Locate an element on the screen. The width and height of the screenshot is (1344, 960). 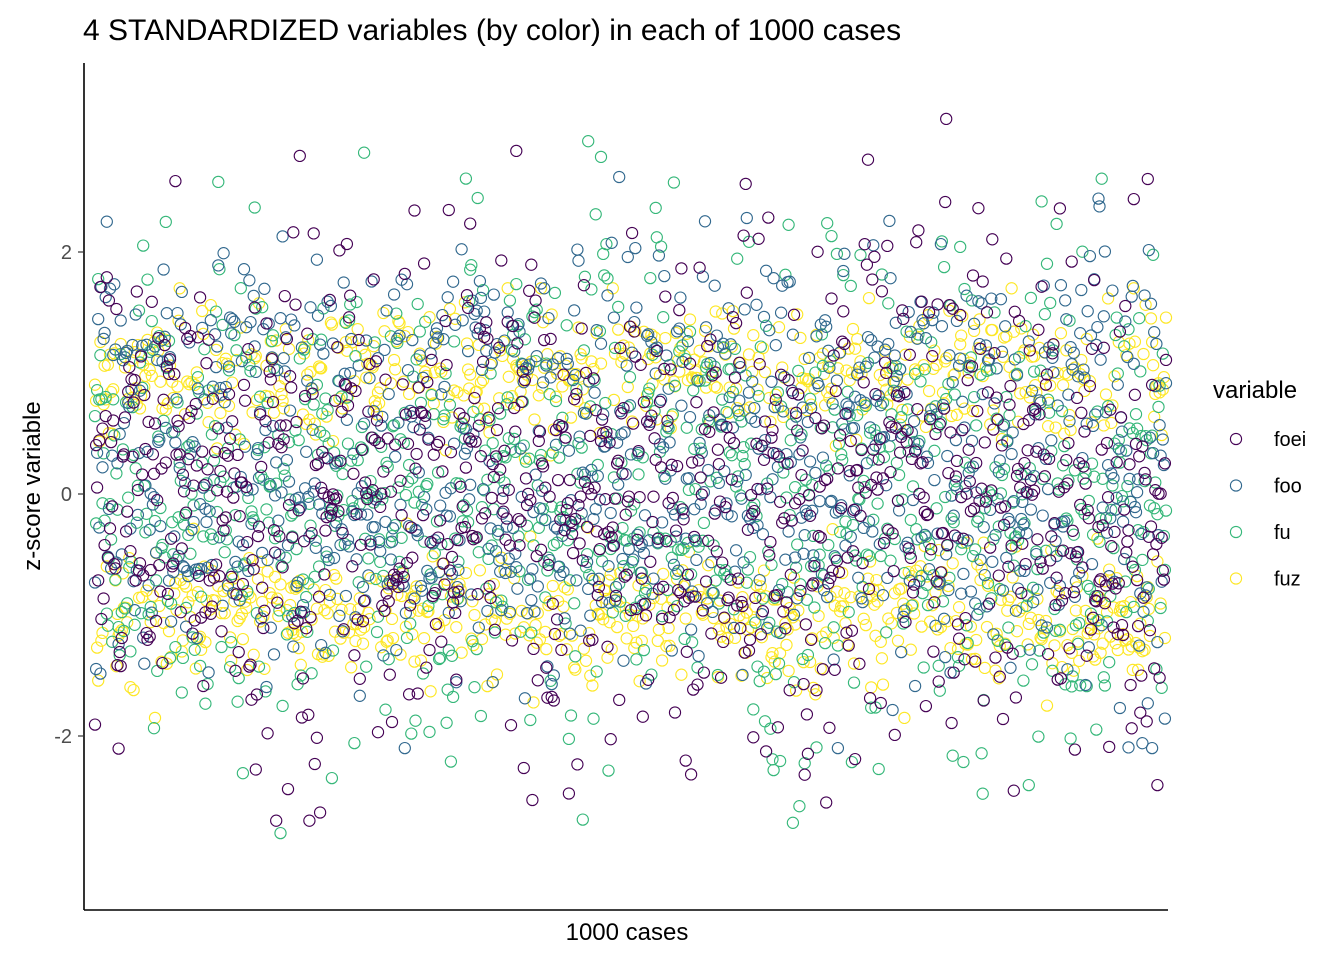
legend-key-fuz is located at coordinates (1236, 578).